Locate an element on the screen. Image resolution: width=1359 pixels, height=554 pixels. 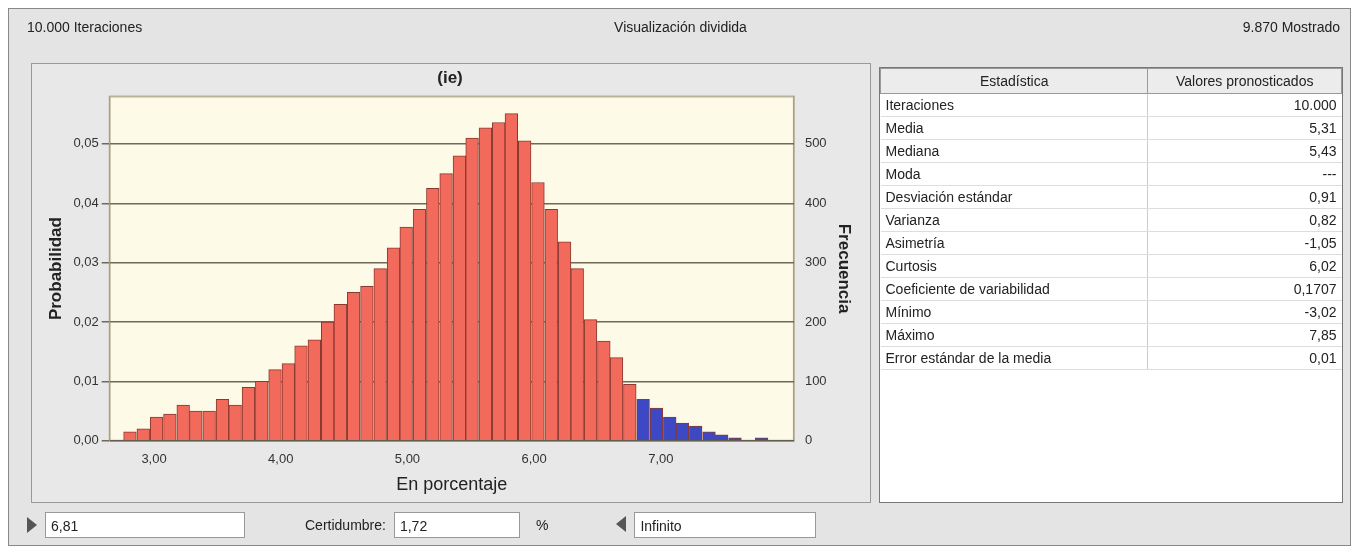
text: 0,01 is located at coordinates (1323, 358).